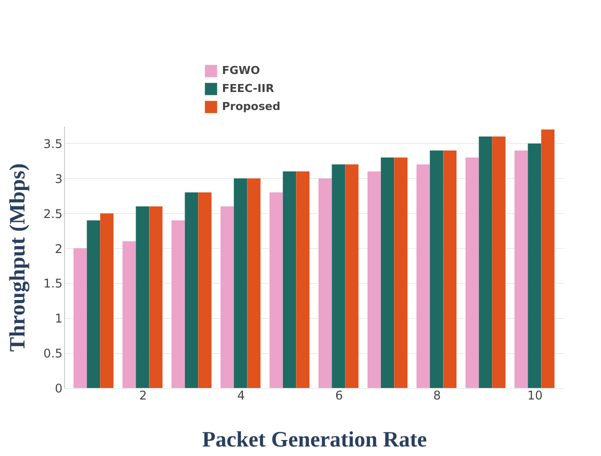 The width and height of the screenshot is (601, 456). What do you see at coordinates (315, 439) in the screenshot?
I see `x-axis-title: Packet Generation Rate` at bounding box center [315, 439].